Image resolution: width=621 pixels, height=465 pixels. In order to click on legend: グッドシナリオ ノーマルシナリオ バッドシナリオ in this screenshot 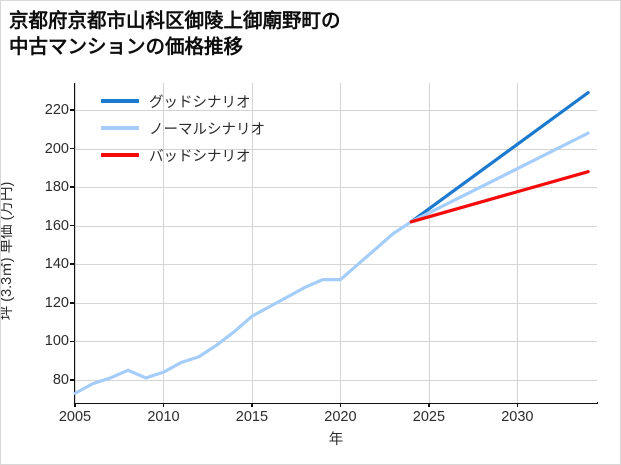, I will do `click(183, 129)`.